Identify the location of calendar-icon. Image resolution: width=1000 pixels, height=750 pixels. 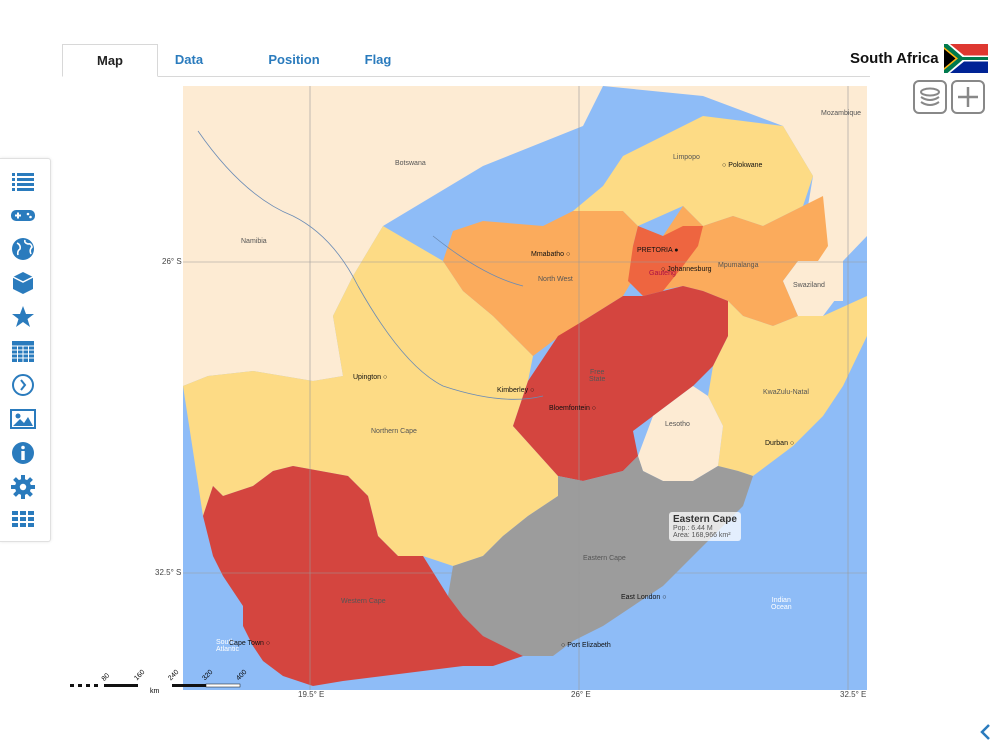
(23, 351).